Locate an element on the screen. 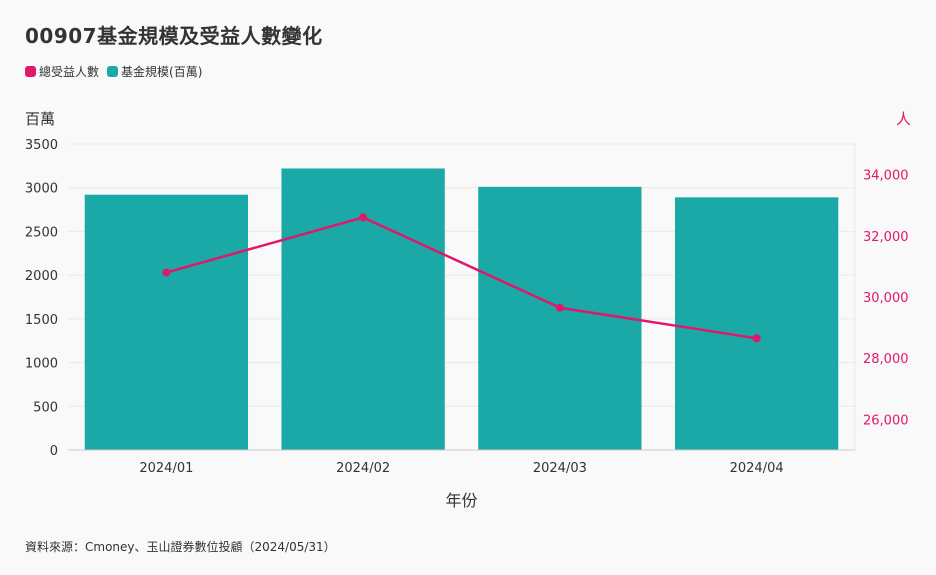 The height and width of the screenshot is (575, 936). left-tick-label: 1500 is located at coordinates (41, 320).